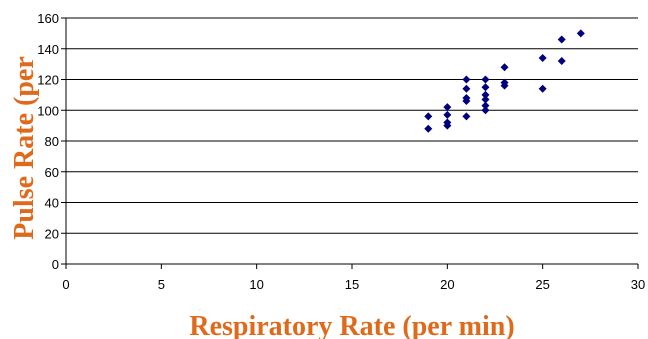 Image resolution: width=648 pixels, height=339 pixels. What do you see at coordinates (638, 284) in the screenshot?
I see `x-tick-label: 30` at bounding box center [638, 284].